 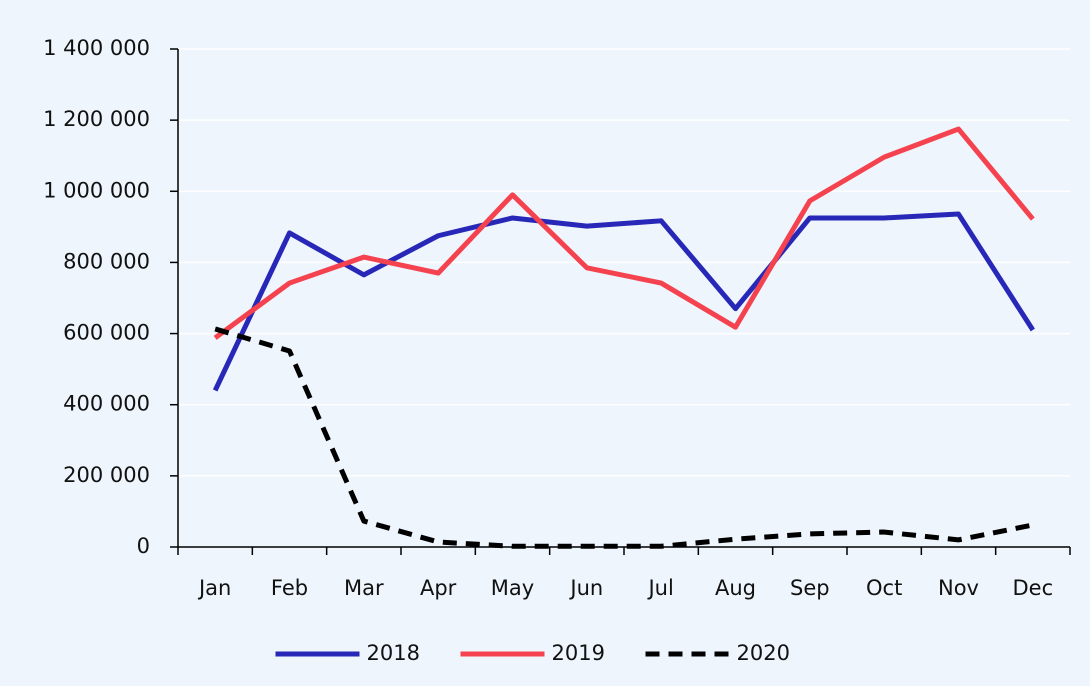 What do you see at coordinates (578, 653) in the screenshot?
I see `legend-label: 2019` at bounding box center [578, 653].